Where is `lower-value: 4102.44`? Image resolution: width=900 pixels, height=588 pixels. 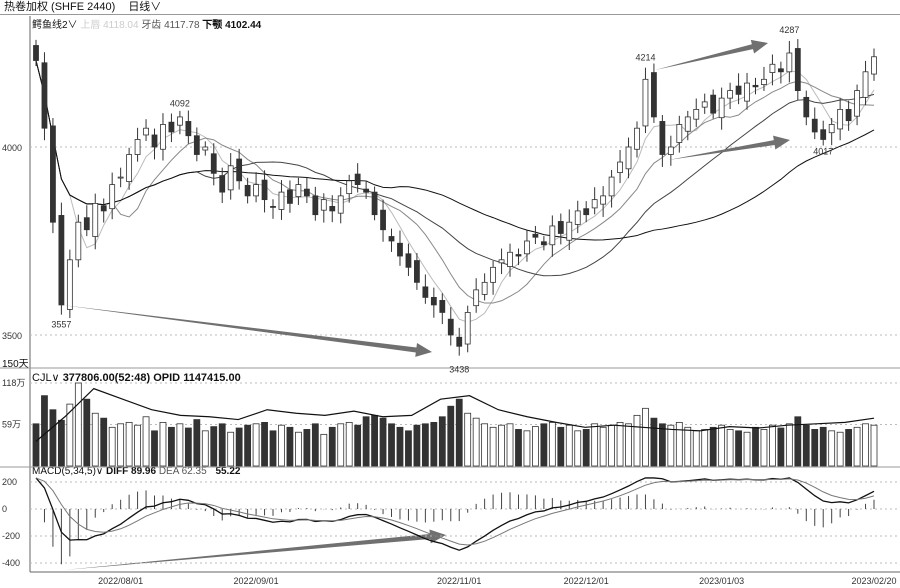 lower-value: 4102.44 is located at coordinates (243, 25).